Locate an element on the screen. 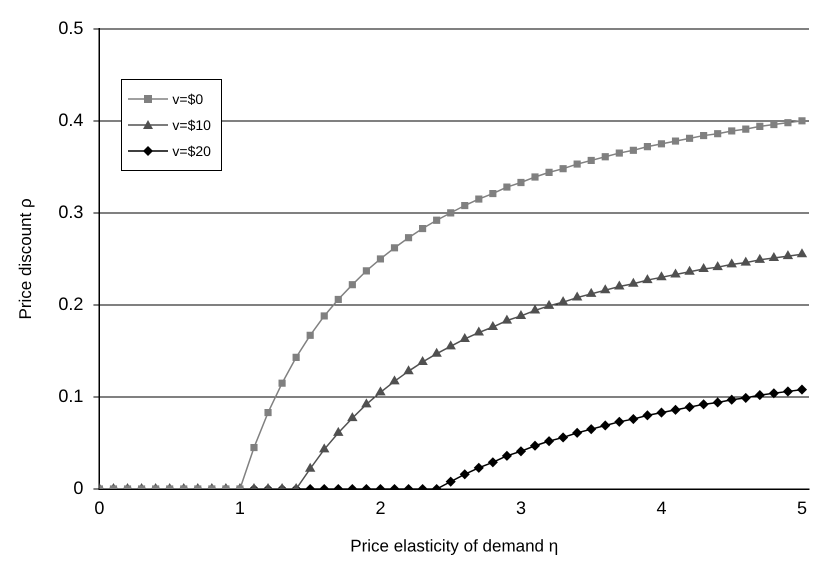 This screenshot has height=569, width=831. x-tick-label: 1 is located at coordinates (239, 508).